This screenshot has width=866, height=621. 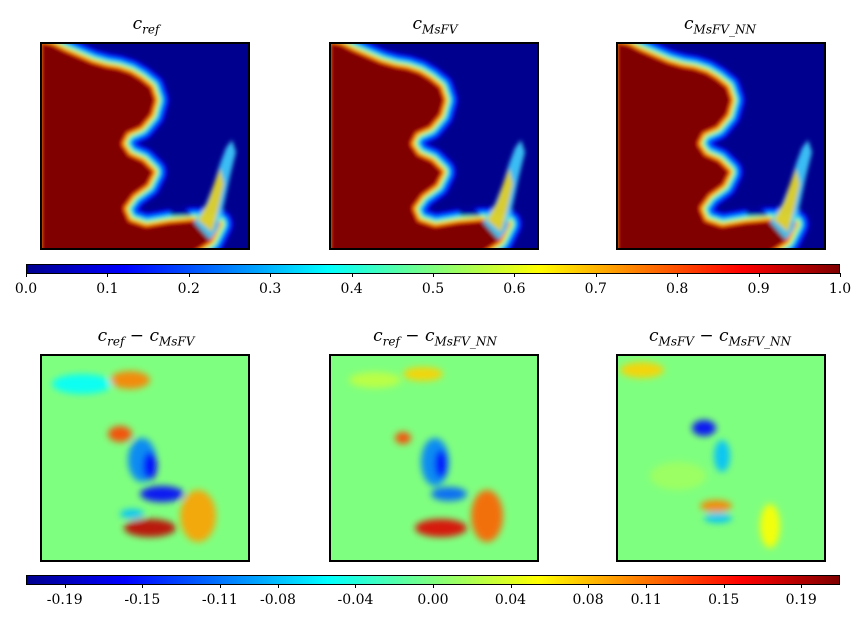 I want to click on colorbar-tick-label: 0.15, so click(x=724, y=600).